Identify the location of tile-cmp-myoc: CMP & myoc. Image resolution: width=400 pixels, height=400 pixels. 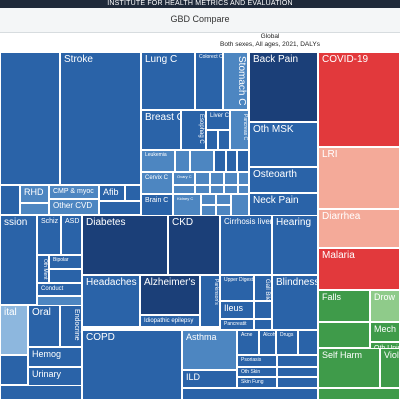
(74, 192).